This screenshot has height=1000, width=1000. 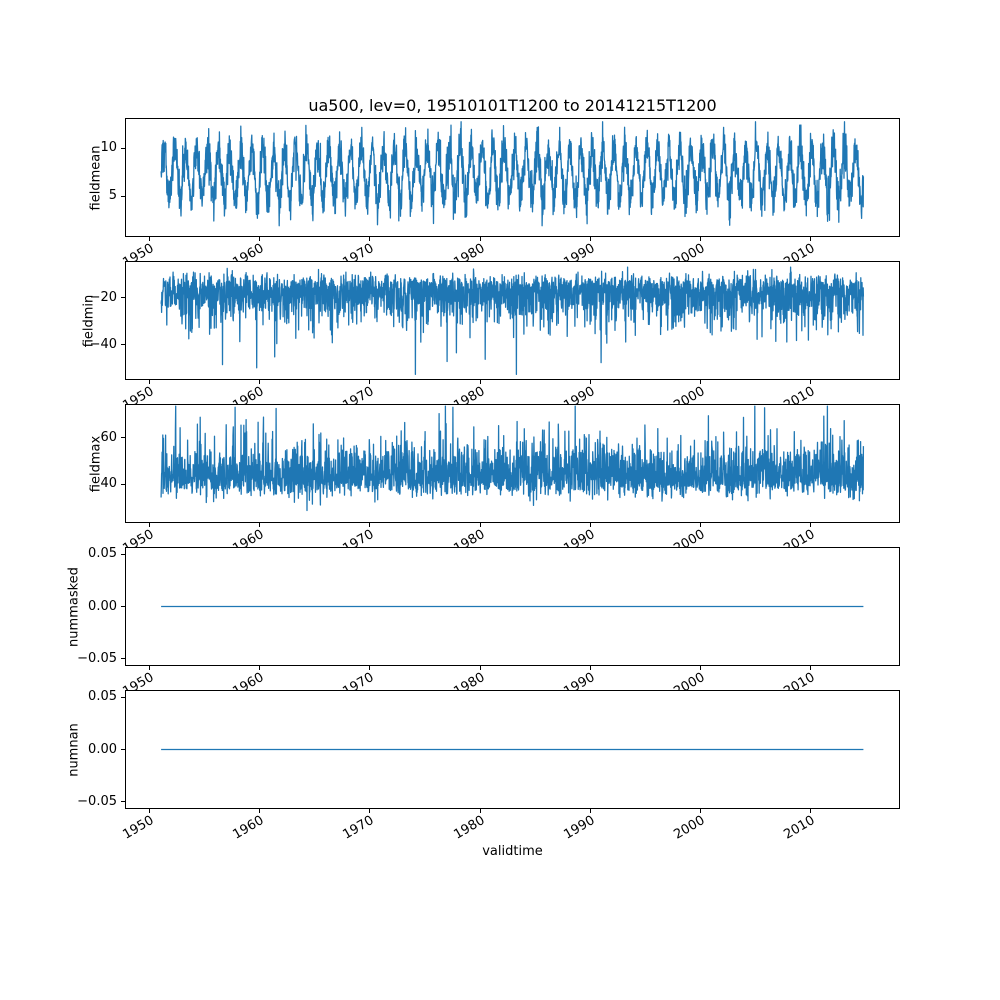 What do you see at coordinates (370, 668) in the screenshot?
I see `x-tick-nummasked-1970` at bounding box center [370, 668].